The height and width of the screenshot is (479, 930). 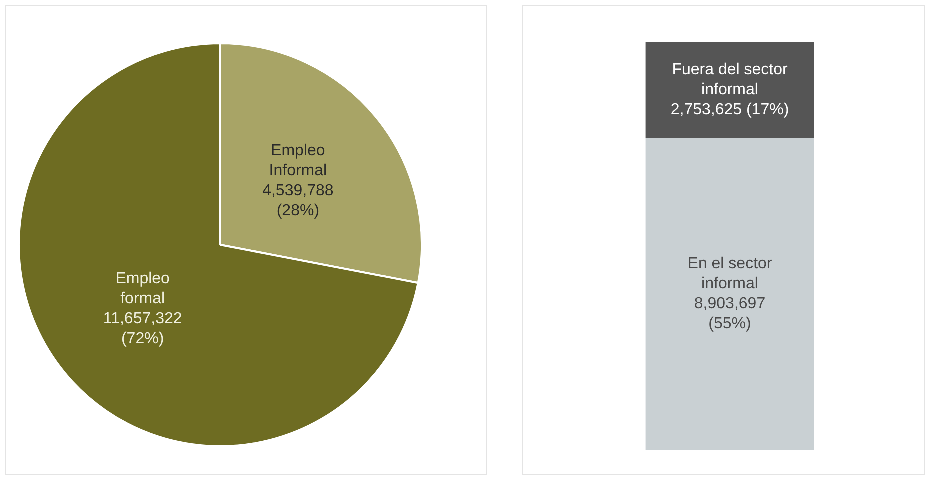 What do you see at coordinates (730, 274) in the screenshot?
I see `series-label: En el sector informal` at bounding box center [730, 274].